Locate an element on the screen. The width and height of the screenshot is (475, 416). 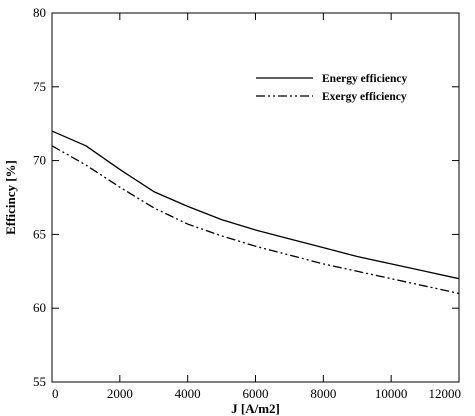
x-tick-label: 10000 is located at coordinates (391, 393).